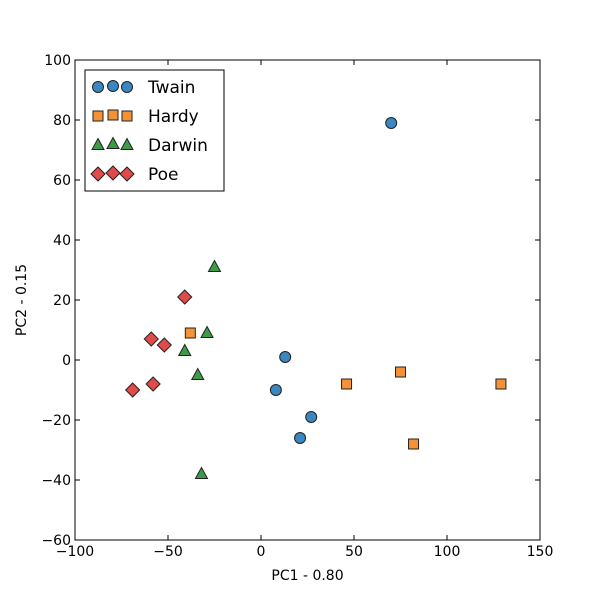  What do you see at coordinates (62, 241) in the screenshot?
I see `y-tick-label: 40` at bounding box center [62, 241].